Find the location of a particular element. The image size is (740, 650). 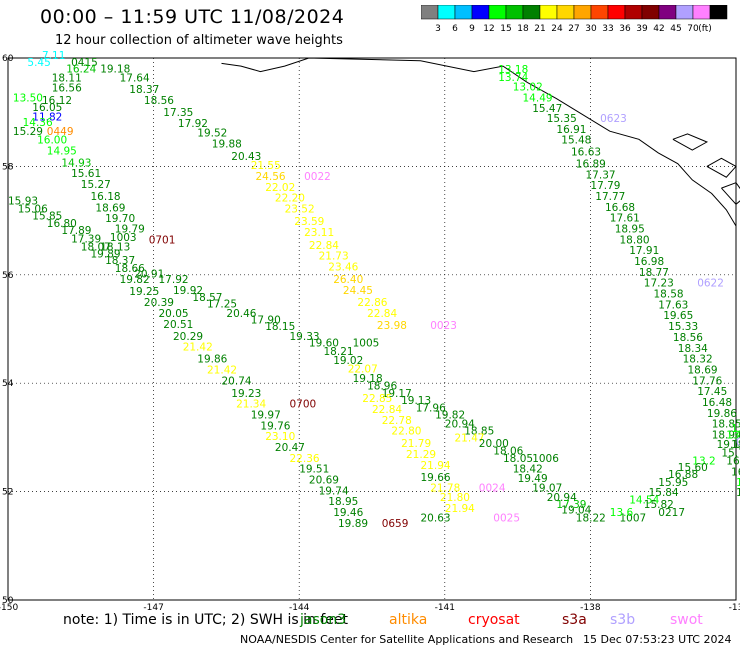

wave-height-label: 0025 is located at coordinates (506, 518).